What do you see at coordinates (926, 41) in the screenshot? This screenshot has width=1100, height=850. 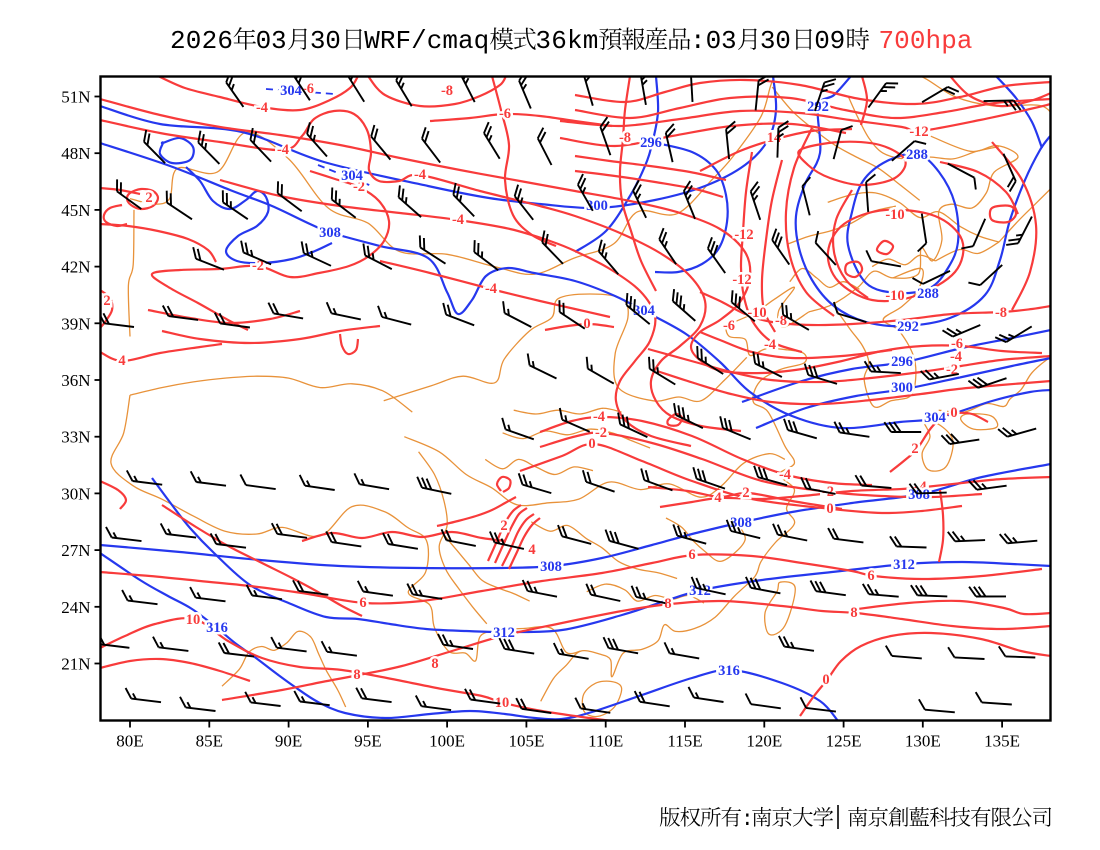 I see `svg-text: 700hpa` at bounding box center [926, 41].